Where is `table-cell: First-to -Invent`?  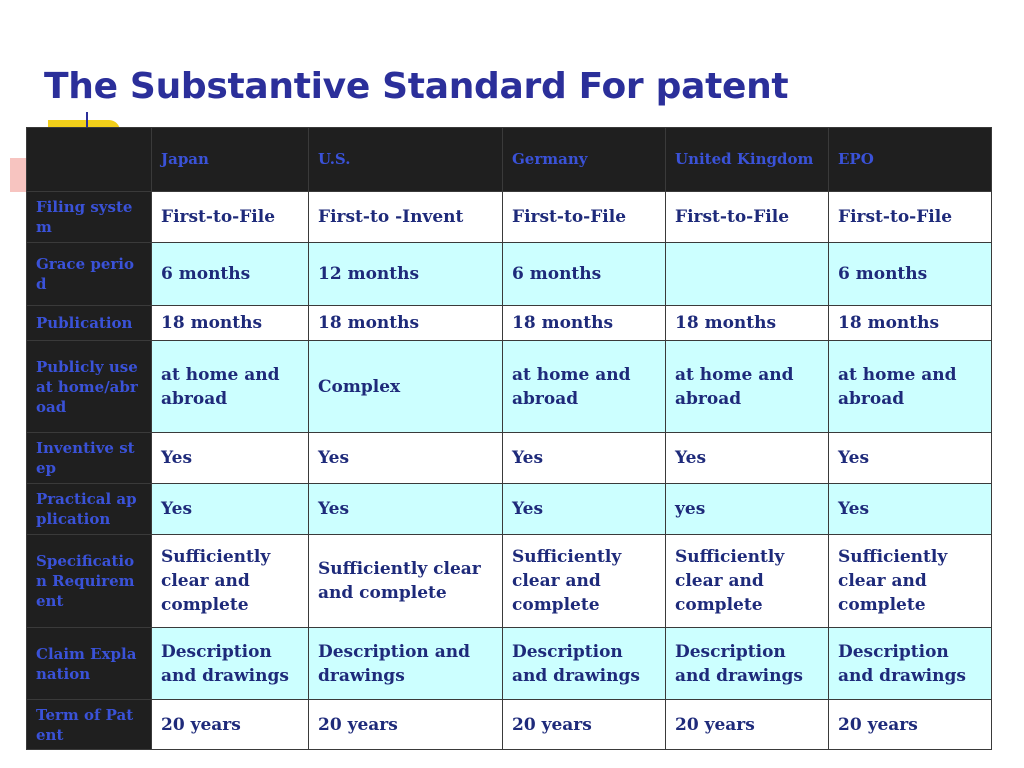 table-cell: First-to -Invent is located at coordinates (405, 217).